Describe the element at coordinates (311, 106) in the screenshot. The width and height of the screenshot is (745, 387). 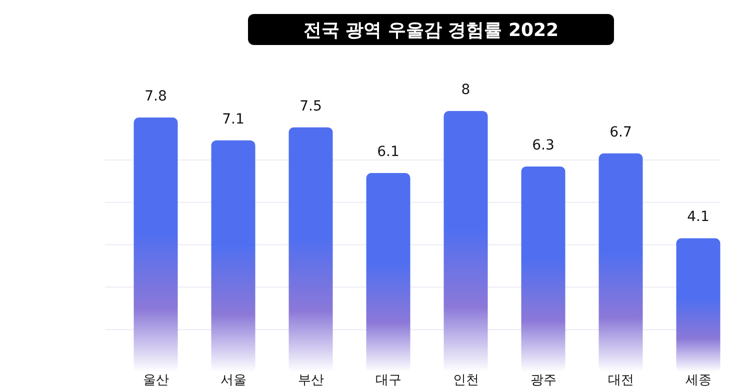
I see `data-label: 7.5` at that location.